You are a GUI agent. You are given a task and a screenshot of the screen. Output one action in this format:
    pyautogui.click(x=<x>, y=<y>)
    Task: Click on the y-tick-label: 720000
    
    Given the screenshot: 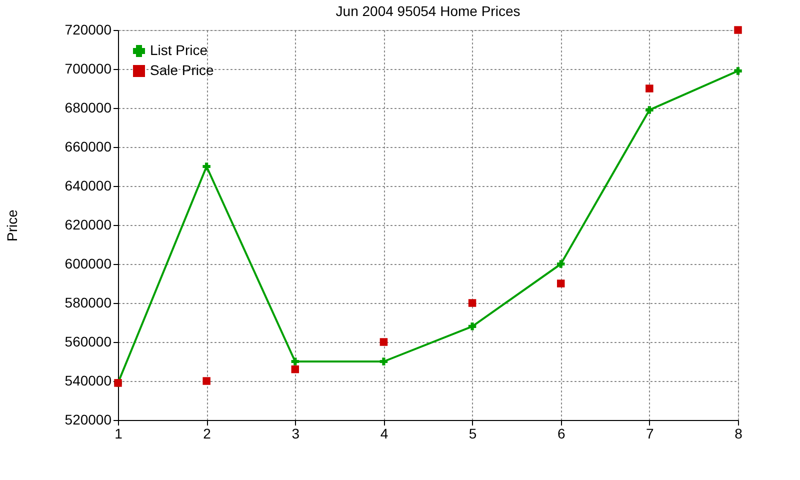 What is the action you would take?
    pyautogui.click(x=88, y=30)
    